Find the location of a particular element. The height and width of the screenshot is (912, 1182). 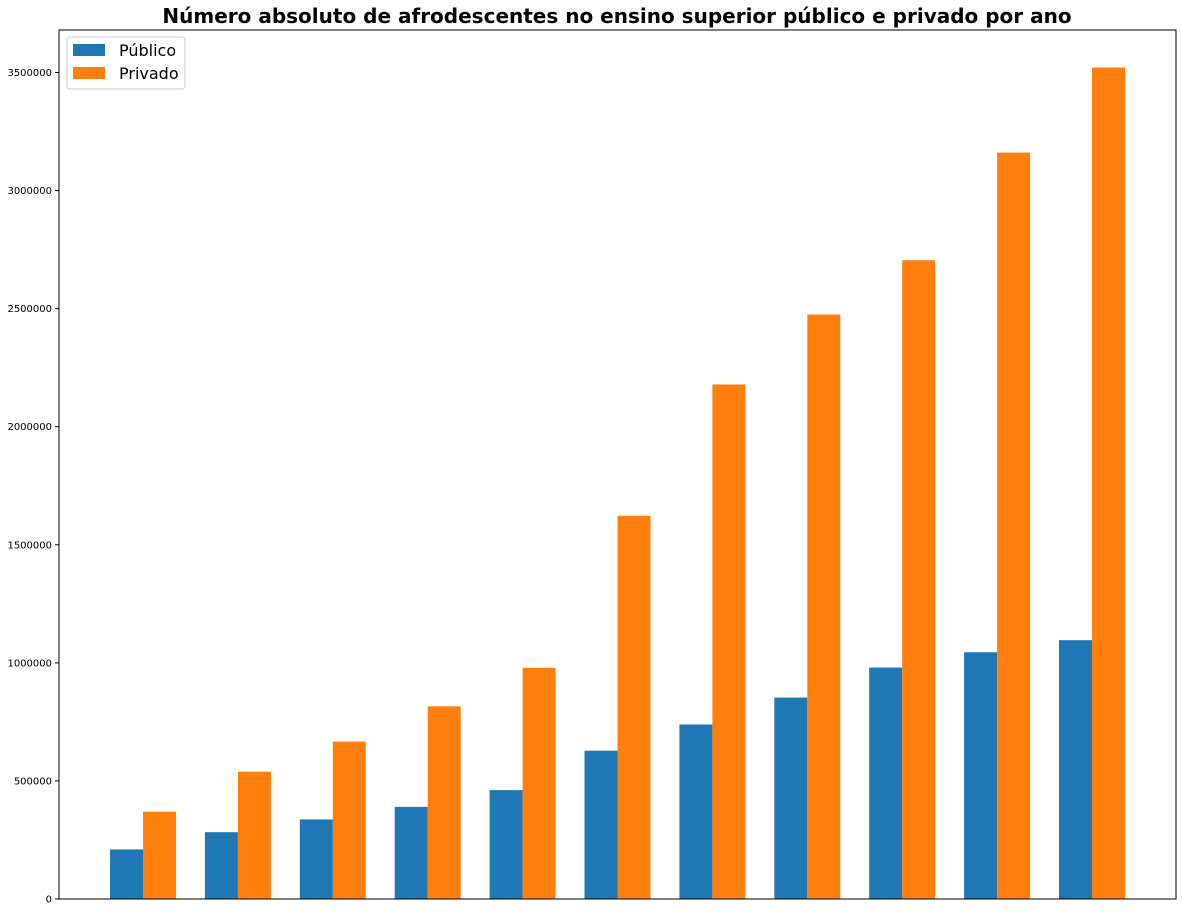

legend-swatch-publico is located at coordinates (89, 50).